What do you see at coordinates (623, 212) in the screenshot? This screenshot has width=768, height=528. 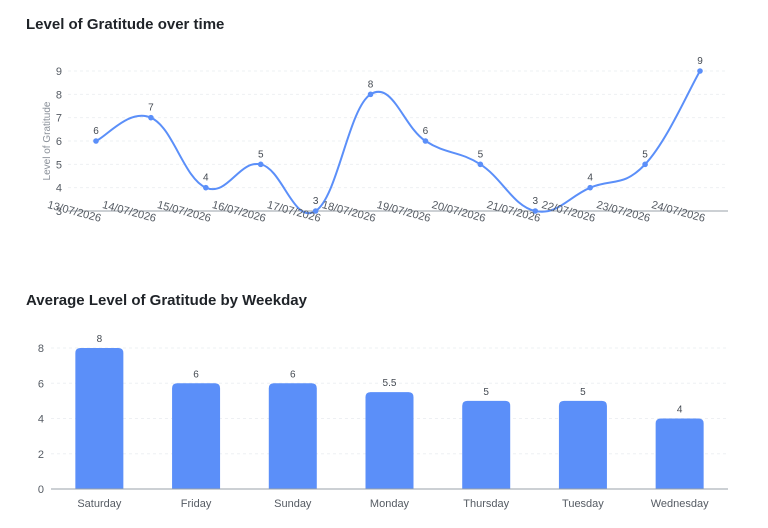 I see `x-tick-label: 23/07/2026` at bounding box center [623, 212].